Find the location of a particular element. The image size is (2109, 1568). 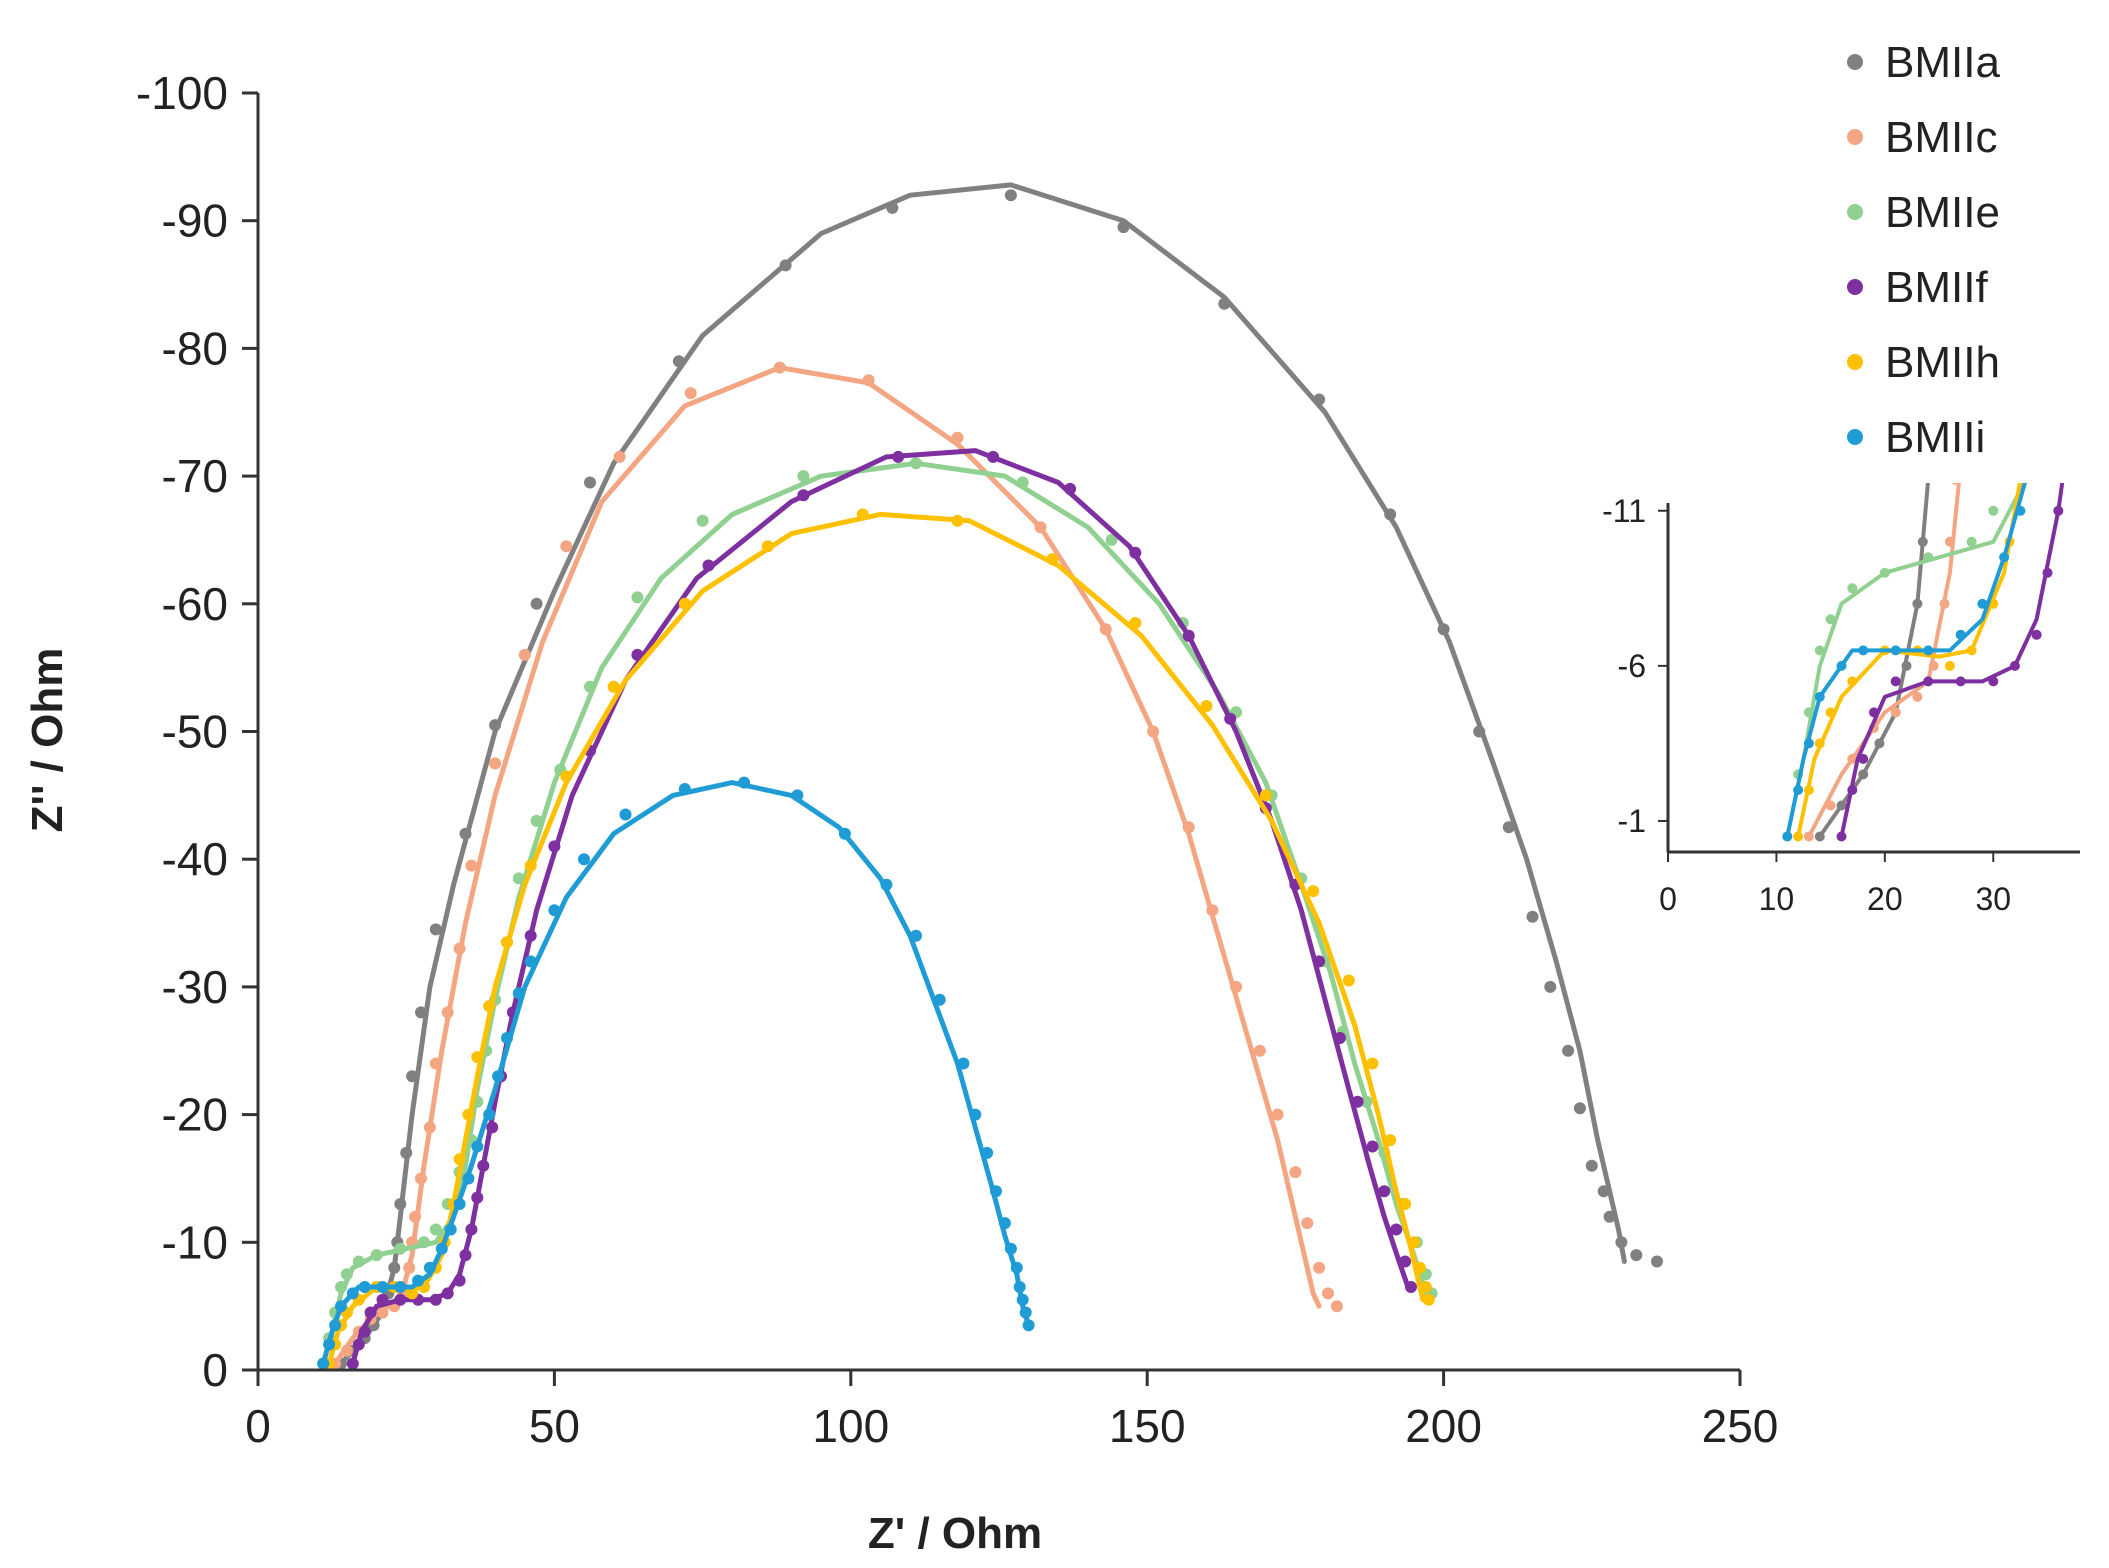

inset-fit-line is located at coordinates (1906, 660).